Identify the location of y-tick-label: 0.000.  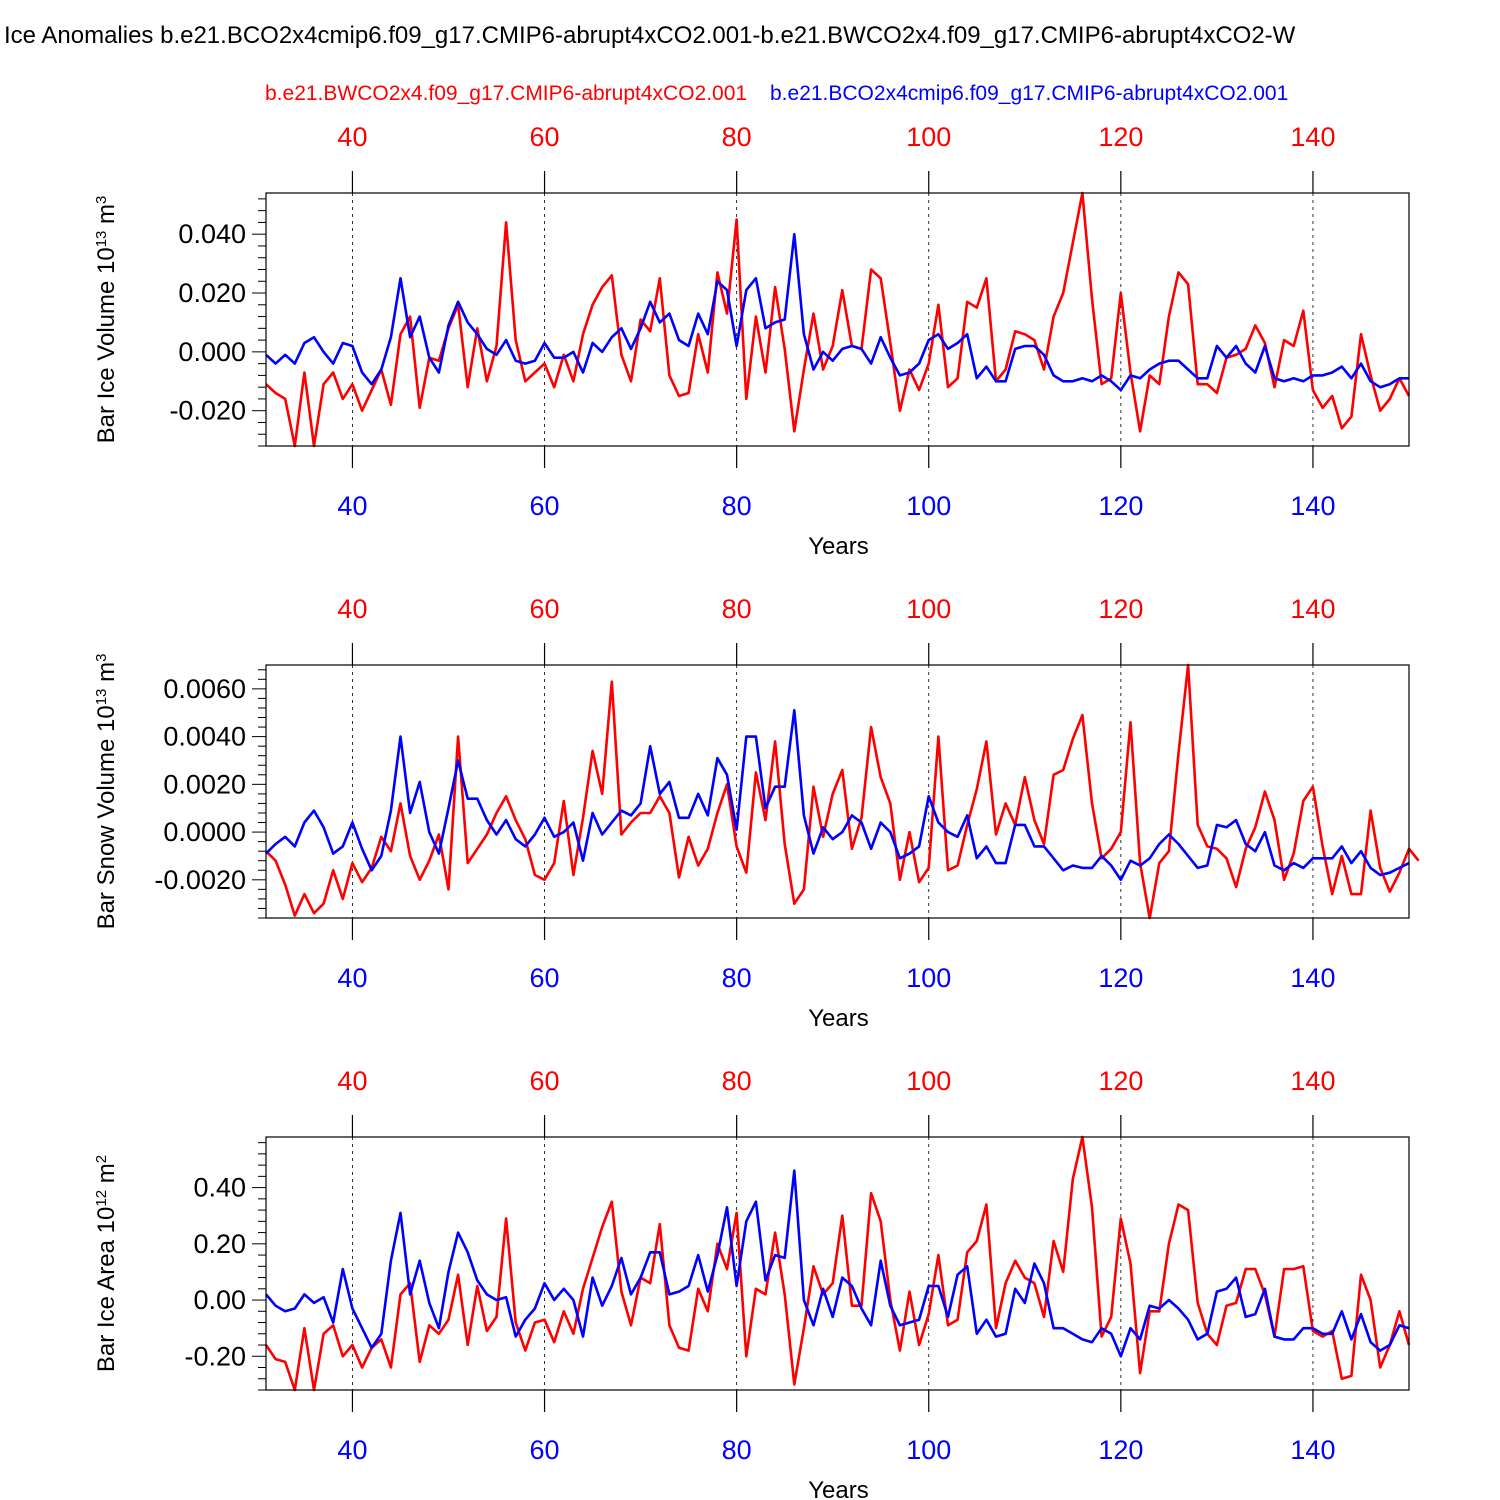
(212, 352).